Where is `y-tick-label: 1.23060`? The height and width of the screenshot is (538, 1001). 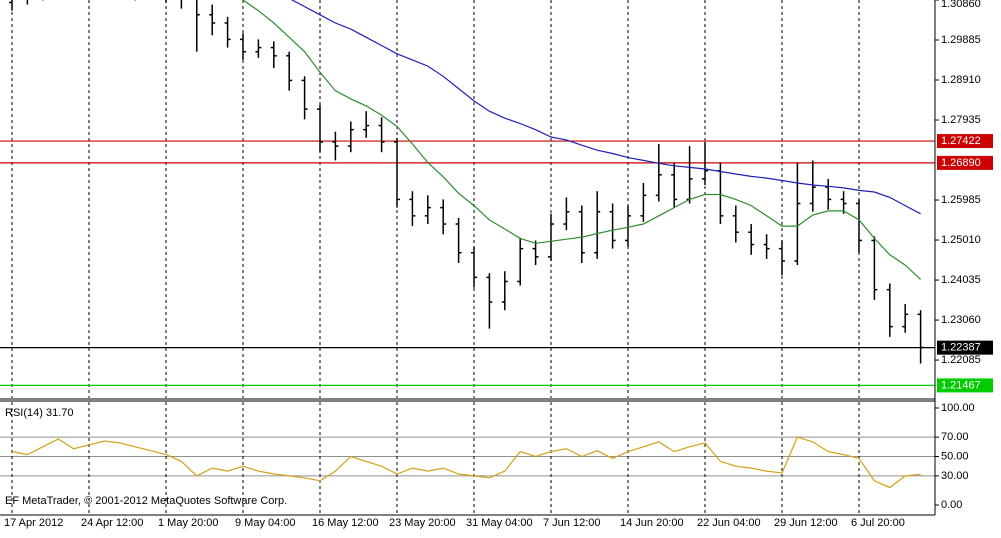
y-tick-label: 1.23060 is located at coordinates (961, 320).